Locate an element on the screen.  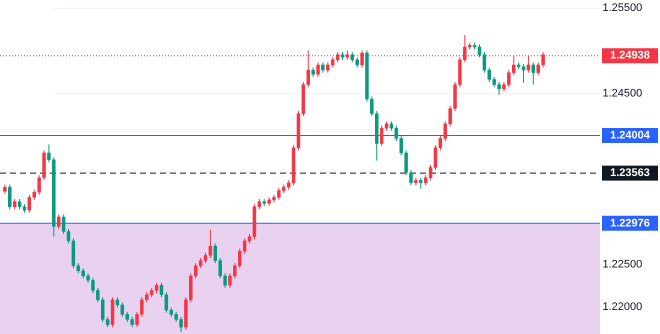
ref-line-label: 1.22976 is located at coordinates (630, 223).